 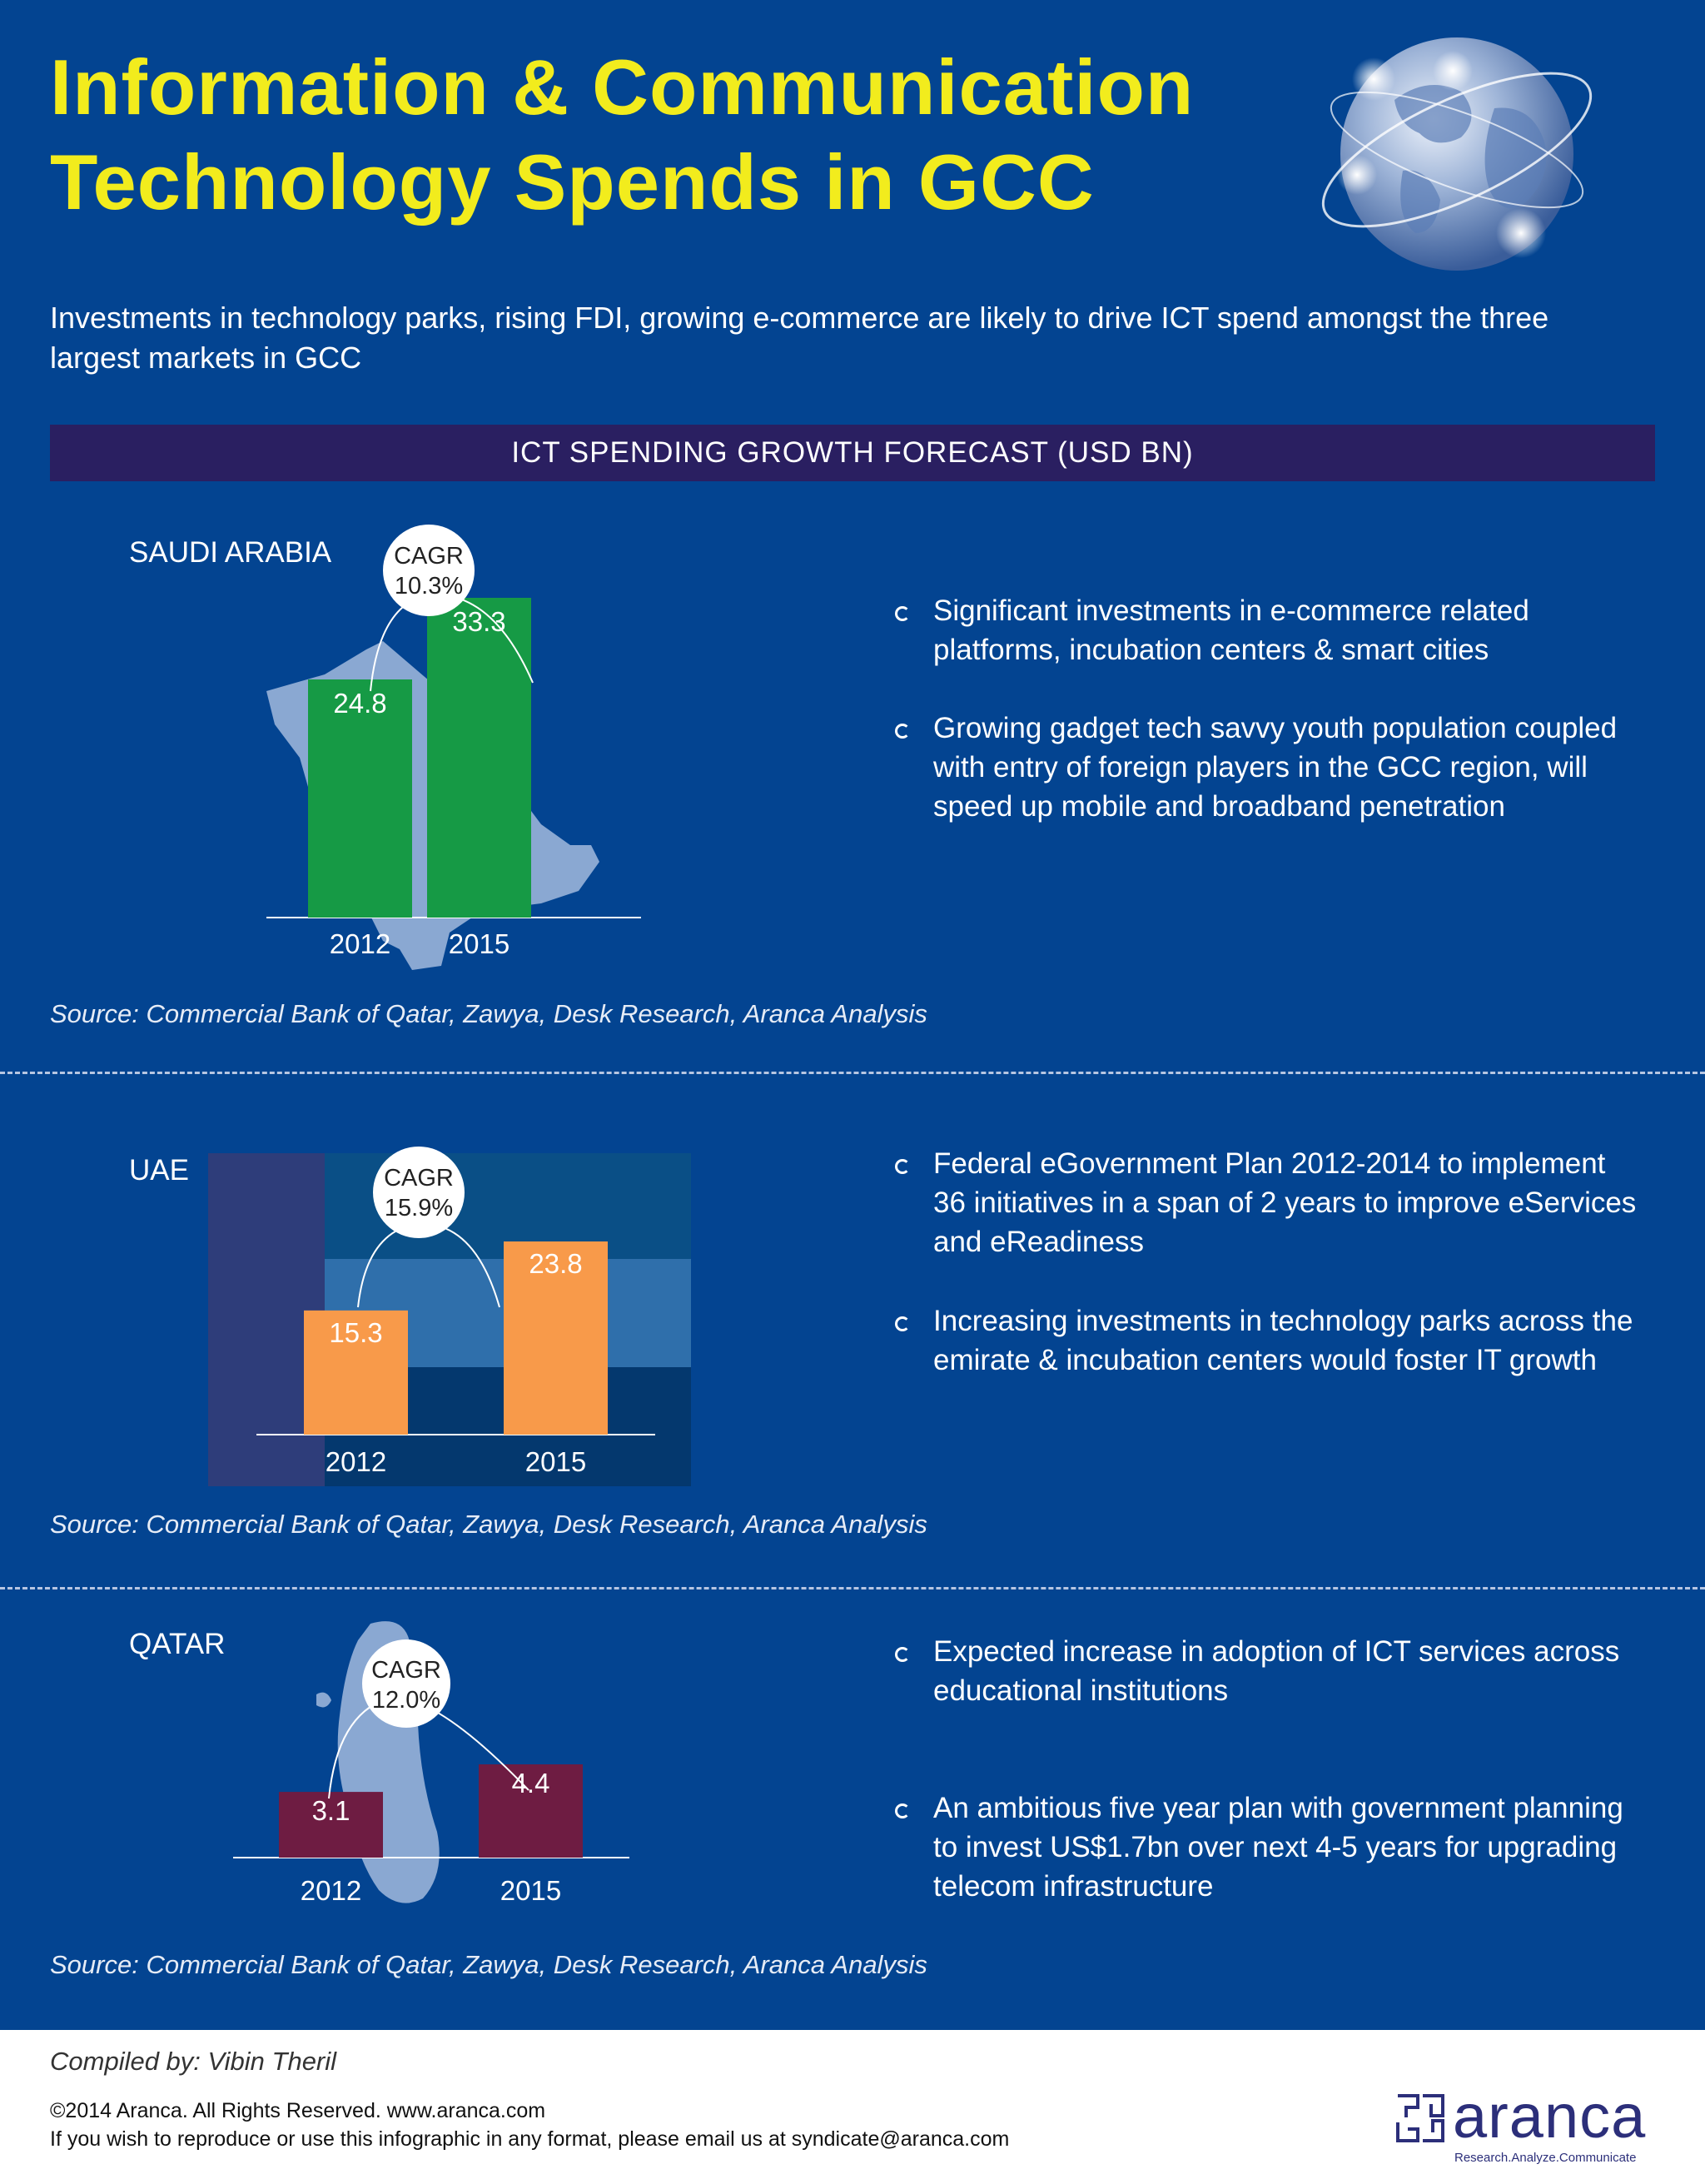 What do you see at coordinates (479, 758) in the screenshot?
I see `saudi-bar-2015` at bounding box center [479, 758].